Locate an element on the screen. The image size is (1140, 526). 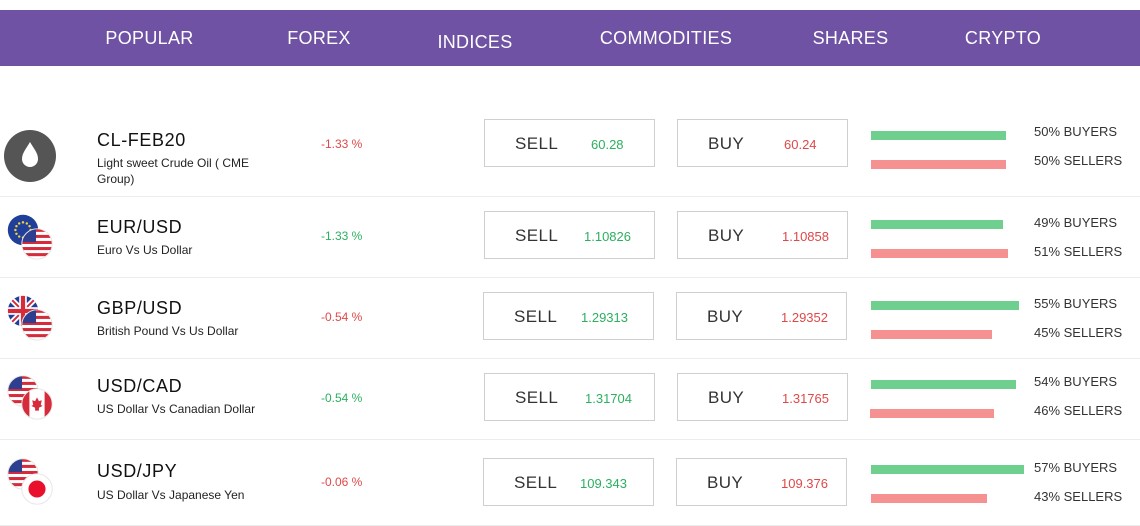
tab-commodities: COMMODITIES is located at coordinates (666, 37).